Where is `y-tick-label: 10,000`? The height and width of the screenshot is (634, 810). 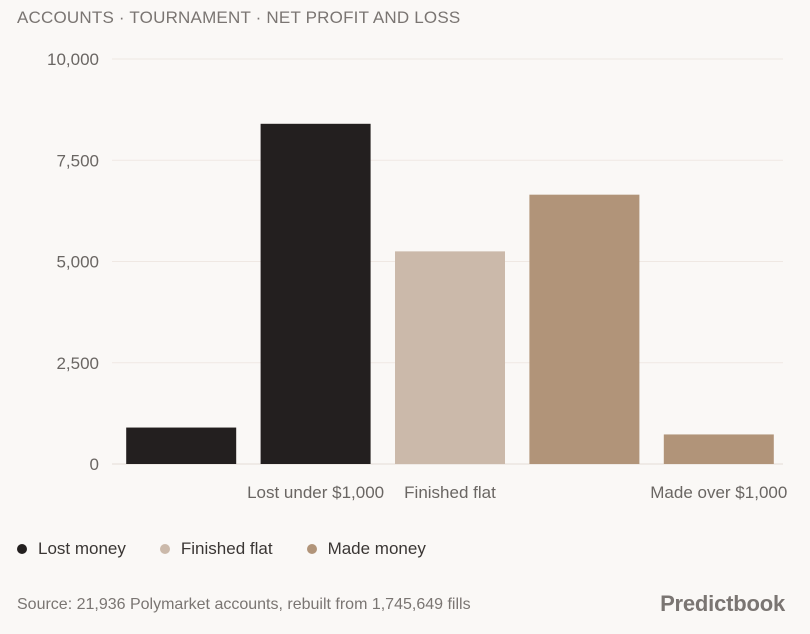
y-tick-label: 10,000 is located at coordinates (73, 59).